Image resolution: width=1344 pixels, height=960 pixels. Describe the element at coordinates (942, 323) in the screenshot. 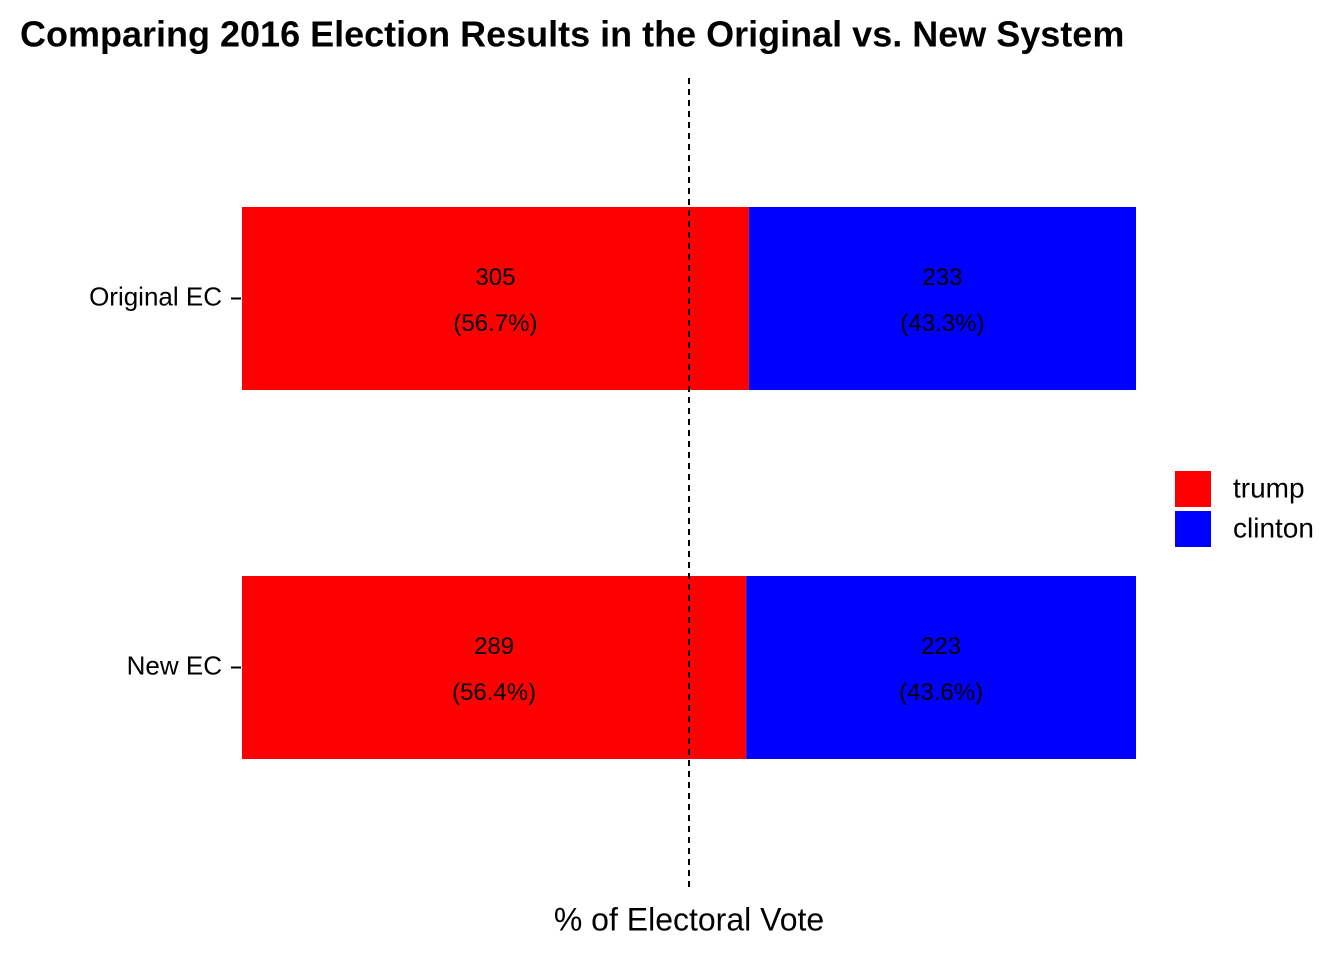

I see `bar-value-label: (43.3%)` at that location.